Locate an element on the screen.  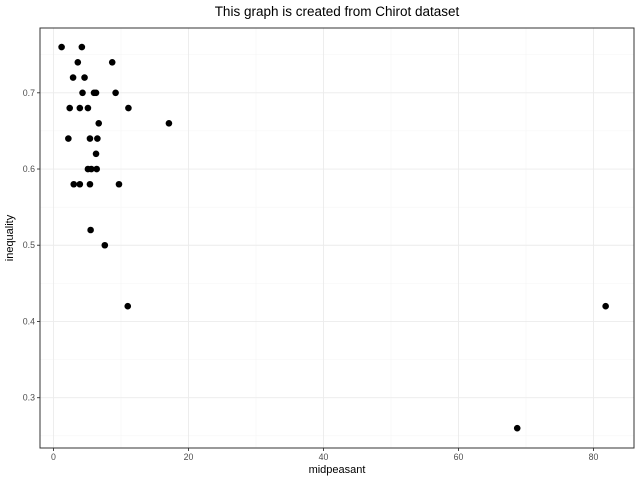
x-tick-label: 80 is located at coordinates (594, 457).